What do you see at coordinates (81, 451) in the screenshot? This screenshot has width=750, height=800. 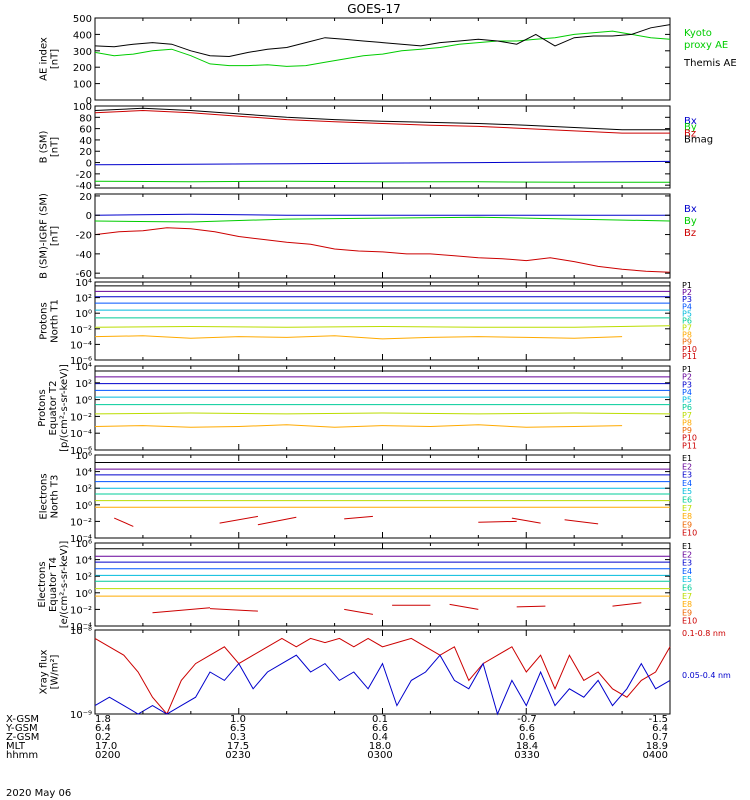 I see `y-tick-label: 10⁻⁶` at bounding box center [81, 451].